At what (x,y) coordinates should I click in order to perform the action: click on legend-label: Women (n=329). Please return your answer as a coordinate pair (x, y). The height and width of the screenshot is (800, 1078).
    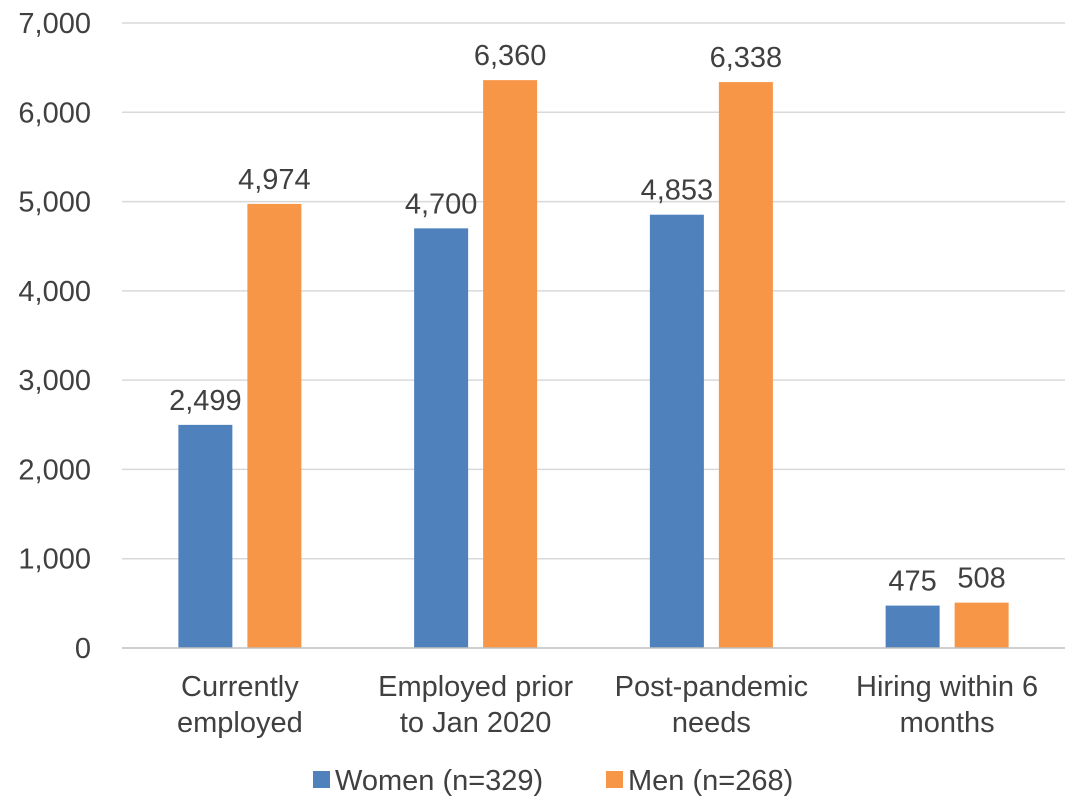
    Looking at the image, I should click on (439, 781).